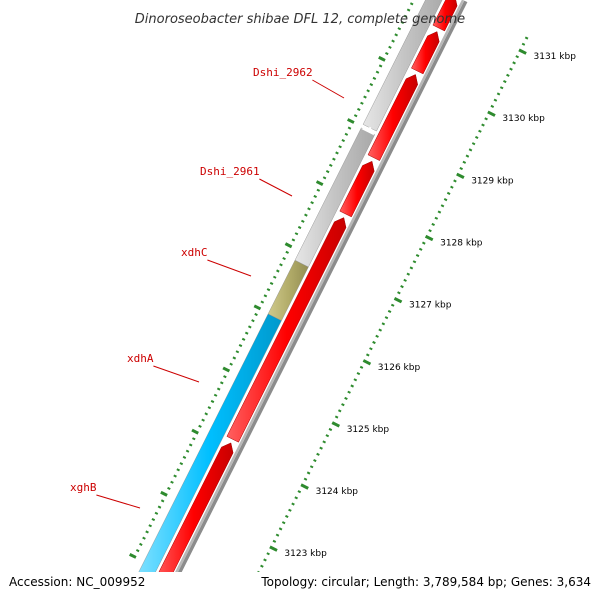  I want to click on gene-label-xdhC: xdhC, so click(194, 252).